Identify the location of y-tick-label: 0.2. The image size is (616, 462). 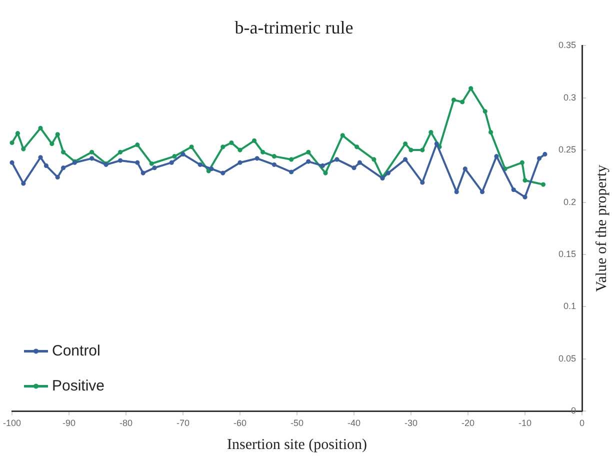
(569, 201).